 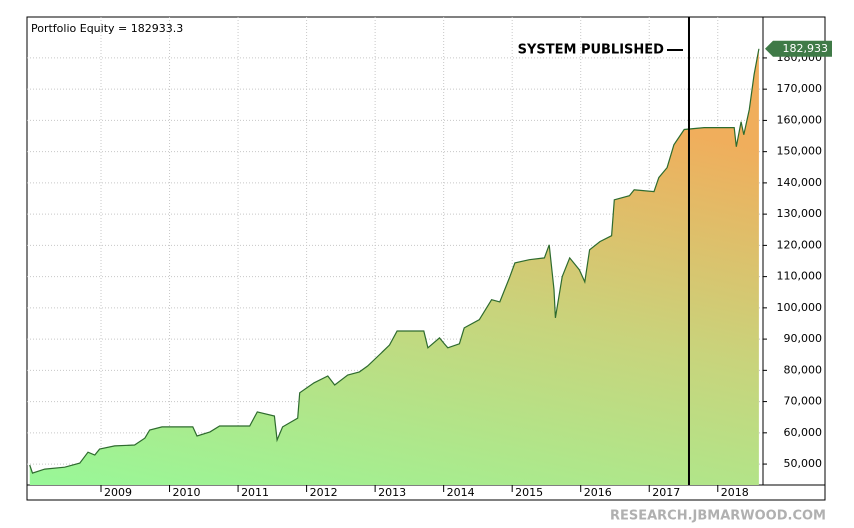 I want to click on x-tick-label: 2018, so click(x=735, y=492).